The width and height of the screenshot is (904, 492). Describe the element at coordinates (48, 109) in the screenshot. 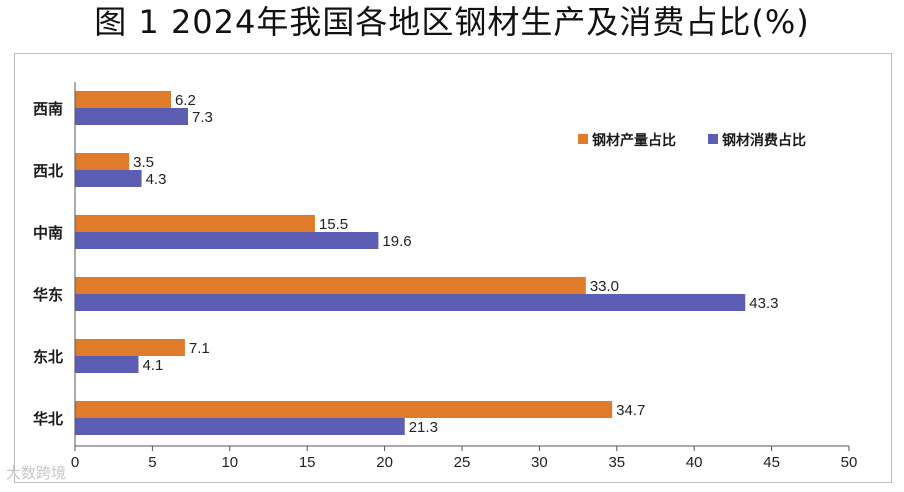

I see `category-label: 西南` at that location.